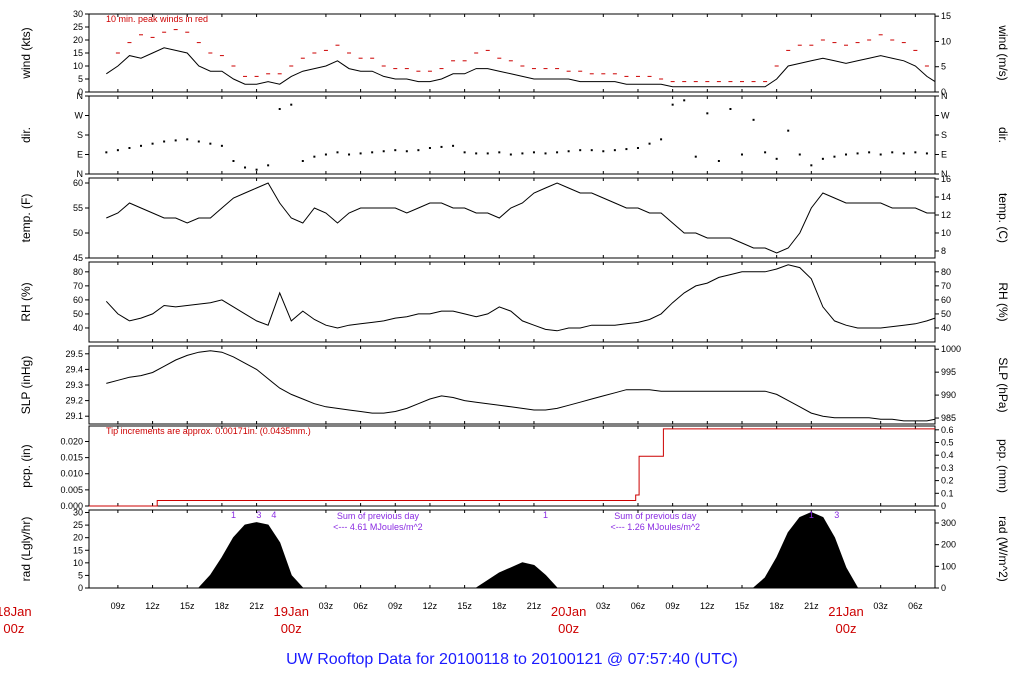 The height and width of the screenshot is (700, 1024). What do you see at coordinates (378, 527) in the screenshot?
I see `rad-sum-value: <--- 4.61 MJoules/m^2` at bounding box center [378, 527].